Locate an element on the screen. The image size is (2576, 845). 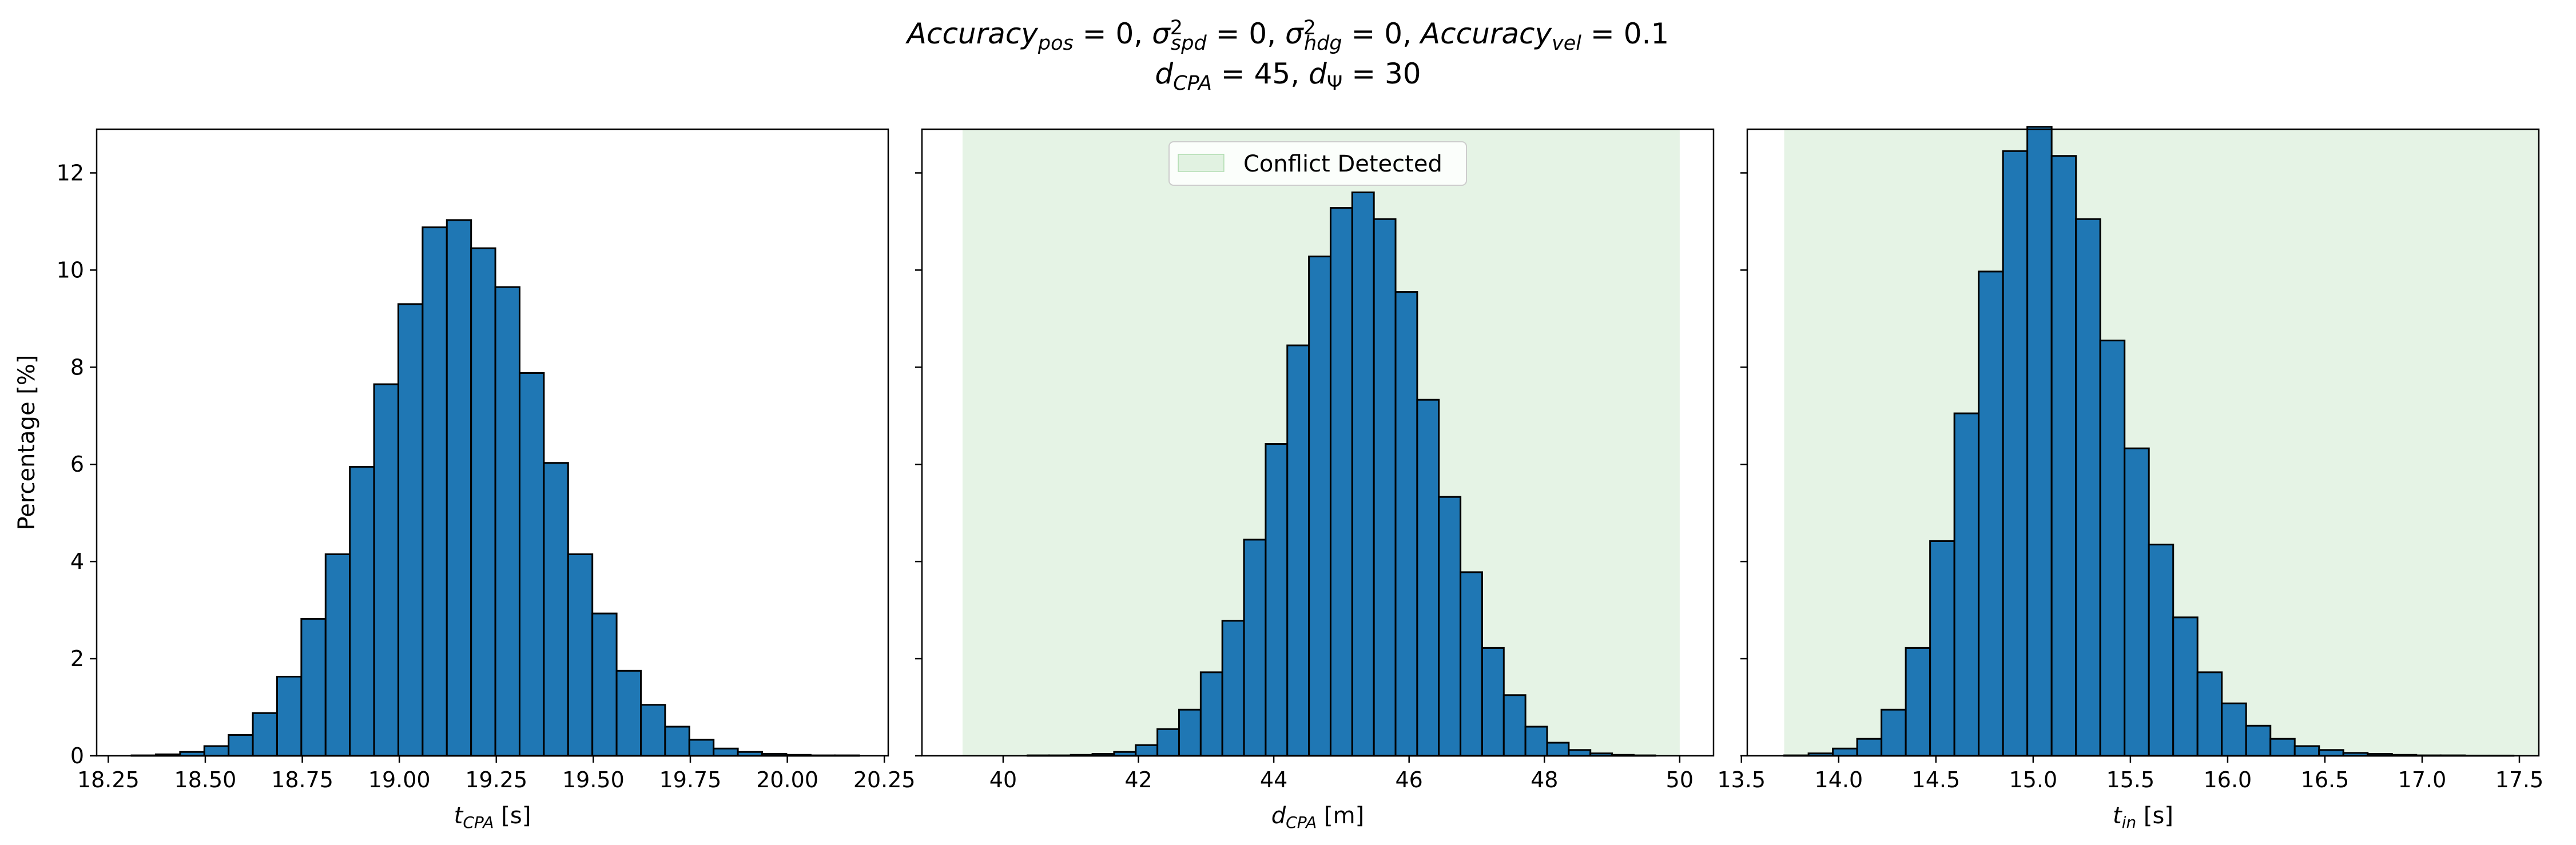
x-tick-label: 42 is located at coordinates (1138, 779).